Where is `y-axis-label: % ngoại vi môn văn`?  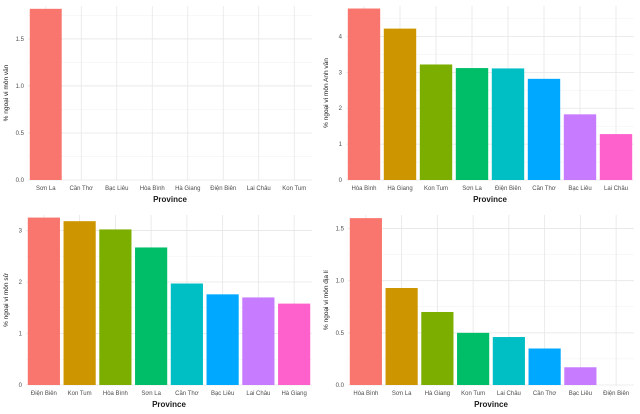
y-axis-label: % ngoại vi môn văn is located at coordinates (6, 92).